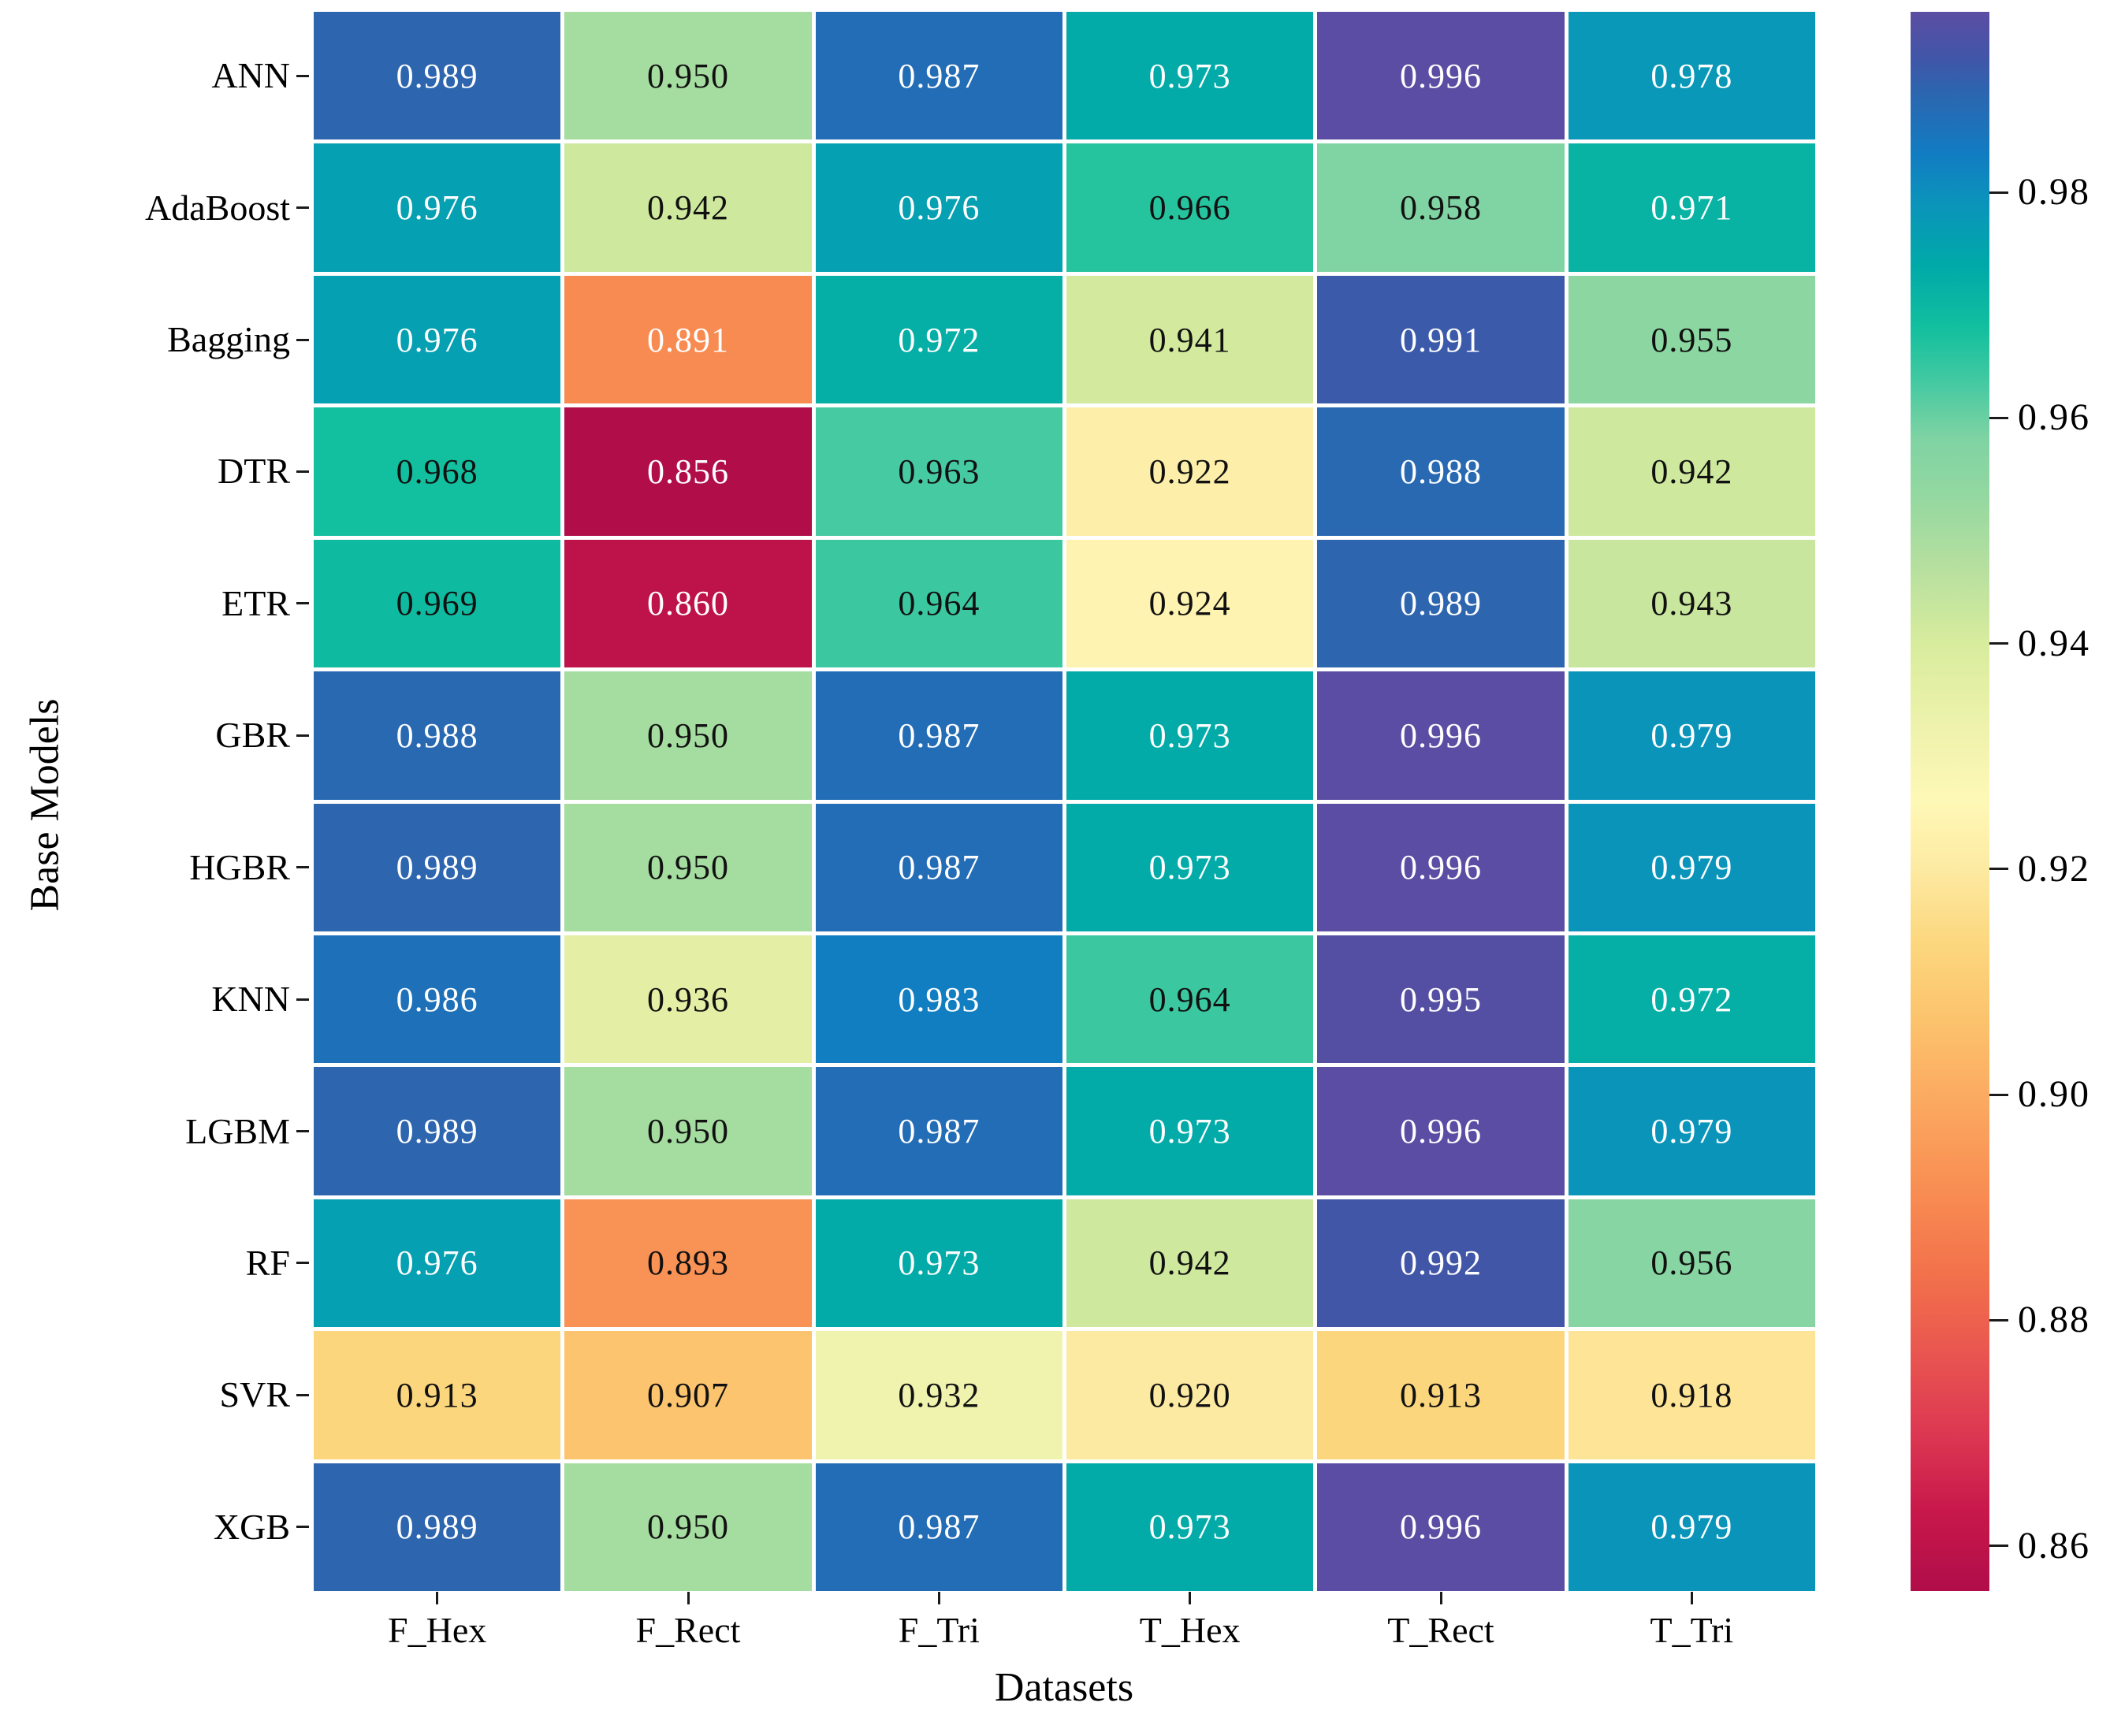 The width and height of the screenshot is (2110, 1736). I want to click on heatmap-cell: 0.943, so click(1691, 603).